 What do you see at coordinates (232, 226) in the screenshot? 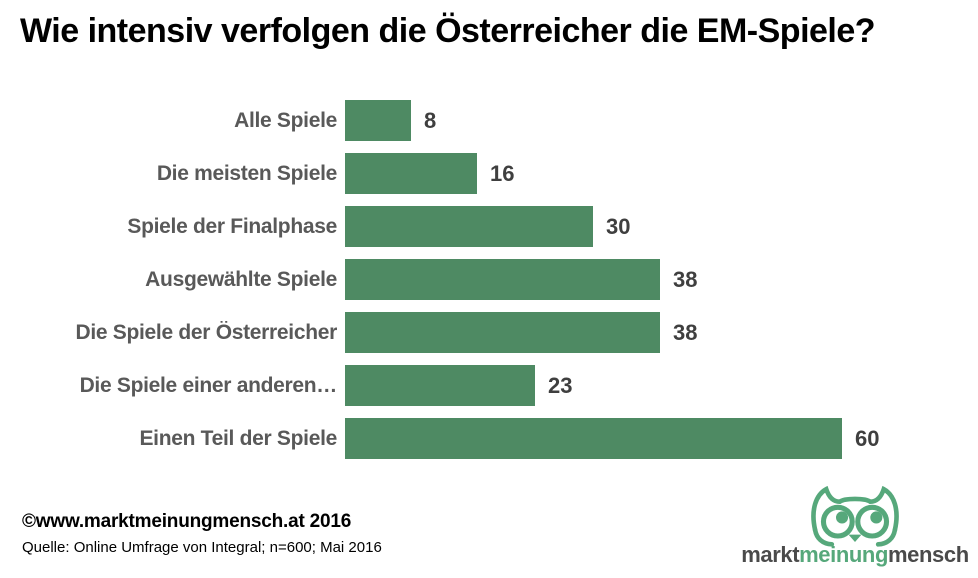
I see `category-label: Spiele der Finalphase` at bounding box center [232, 226].